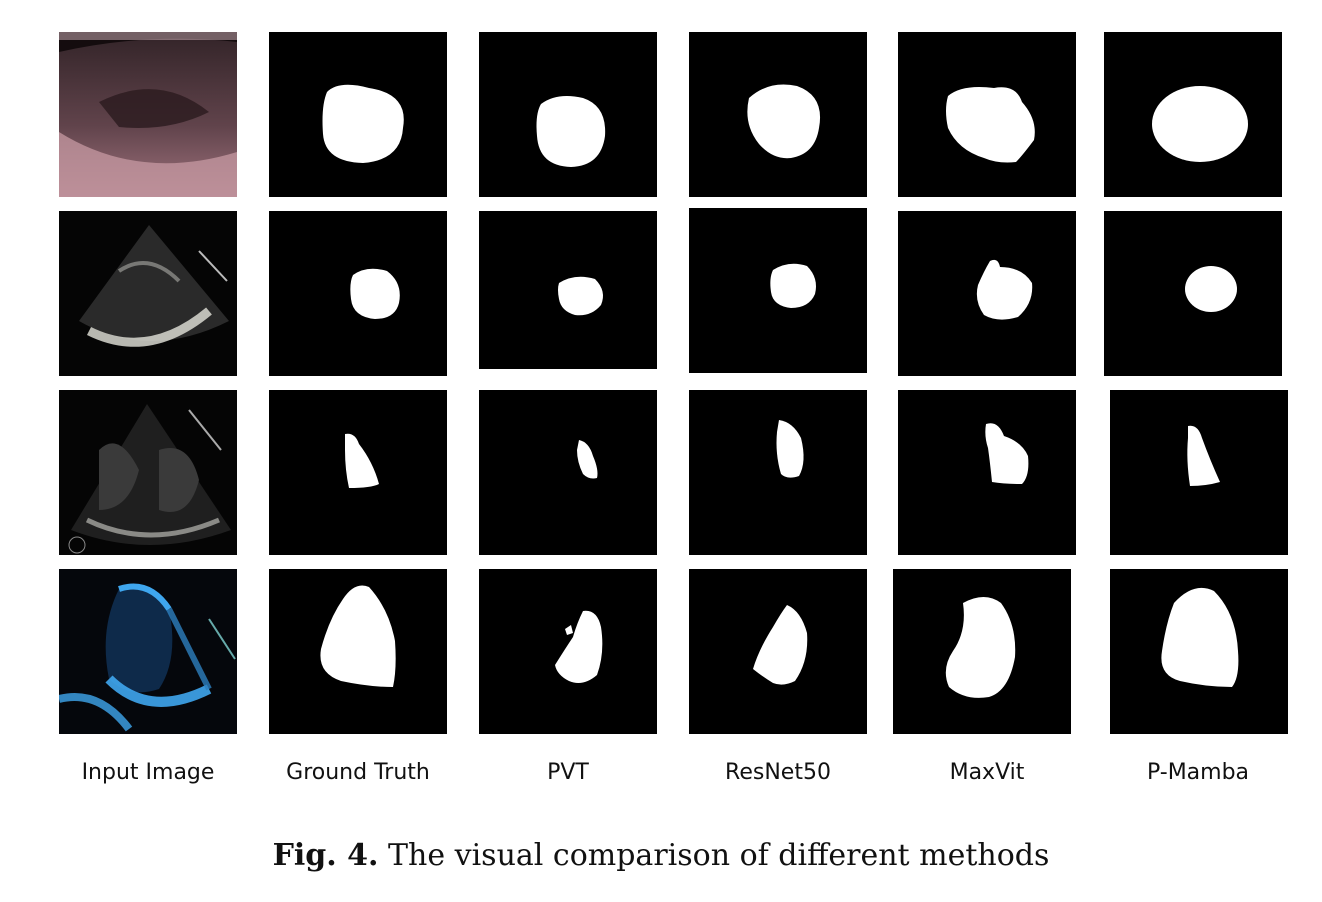 The image size is (1322, 902). What do you see at coordinates (568, 772) in the screenshot?
I see `column-label-pvt: PVT` at bounding box center [568, 772].